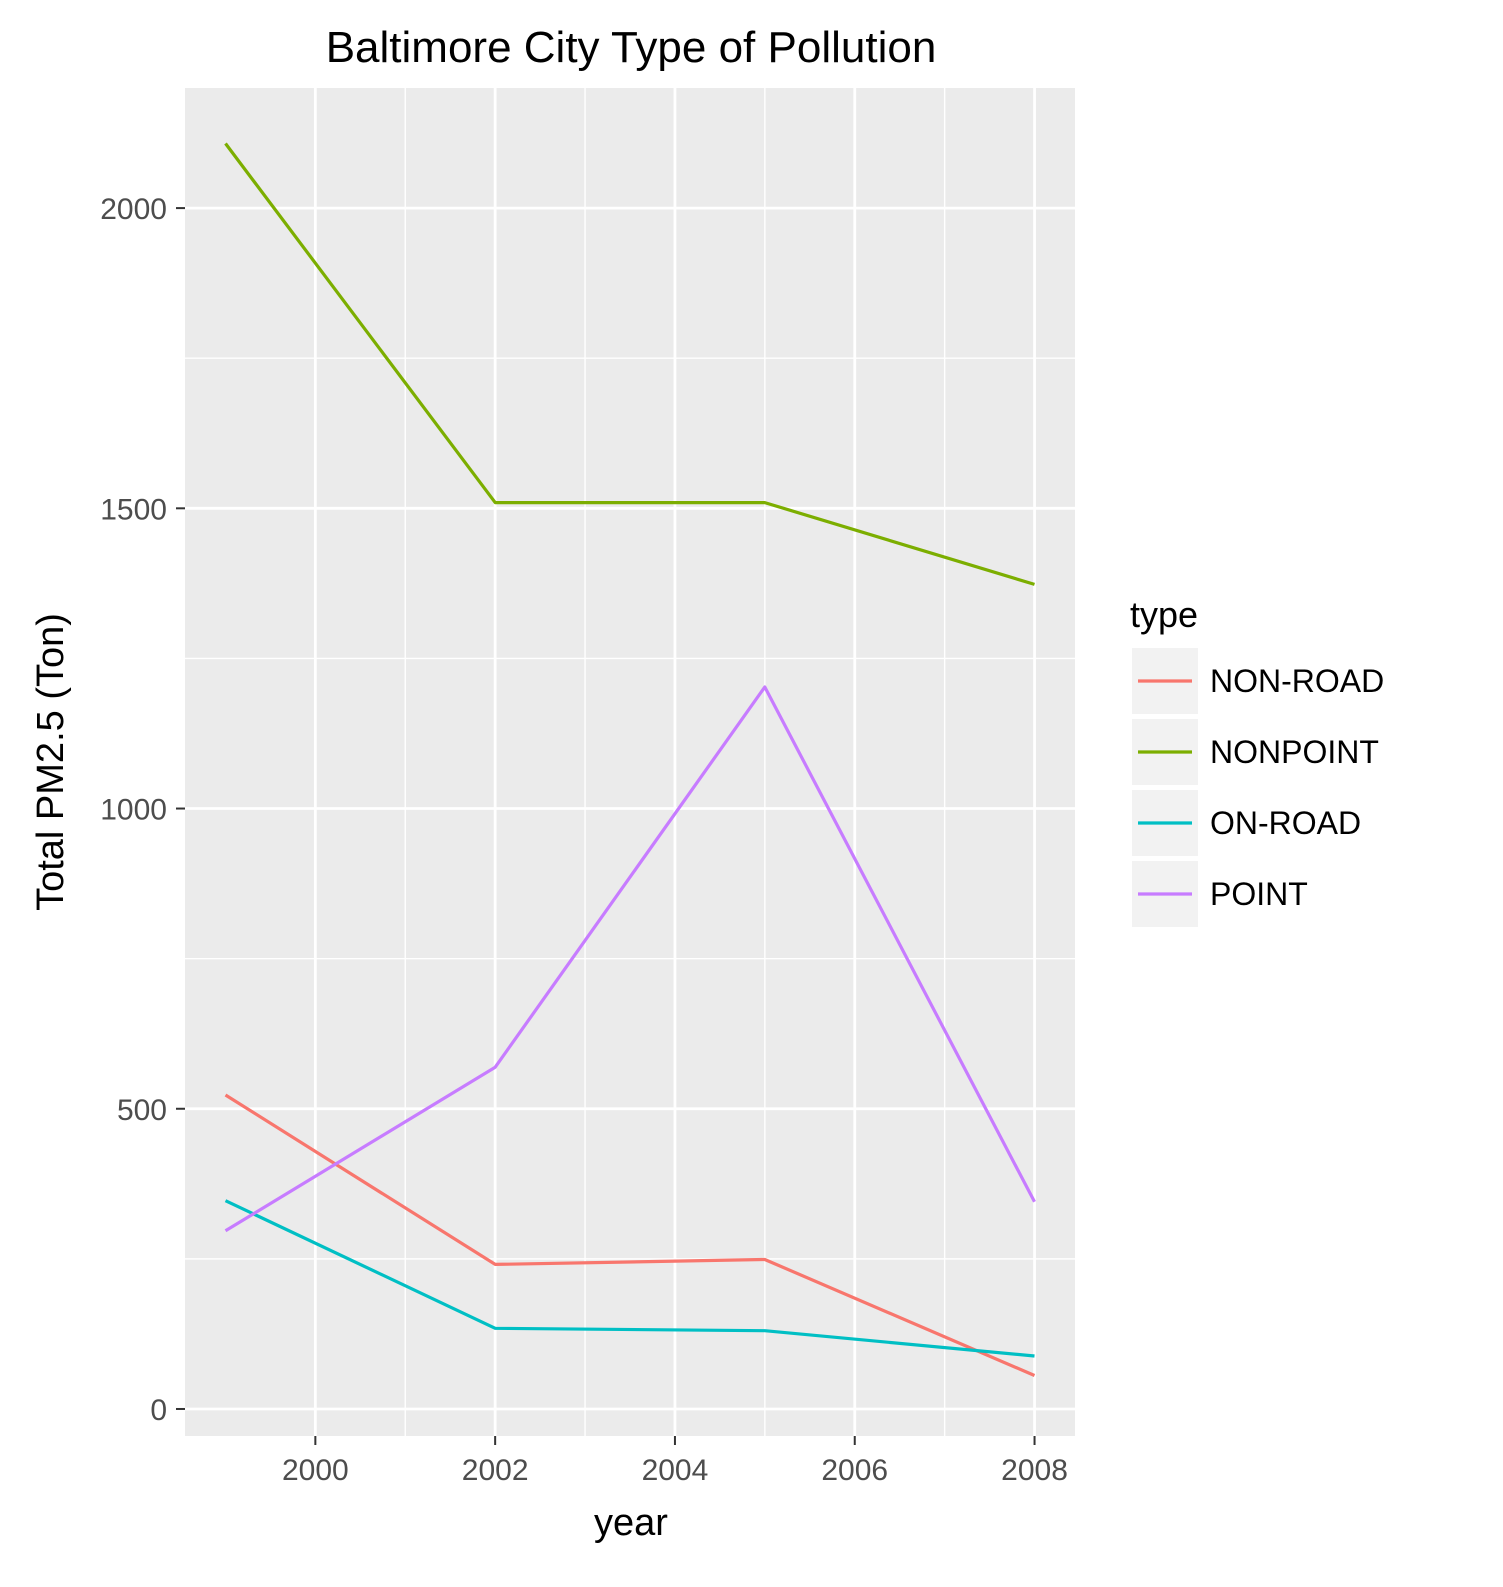 This screenshot has width=1503, height=1587. I want to click on series-line-non-road, so click(630, 1235).